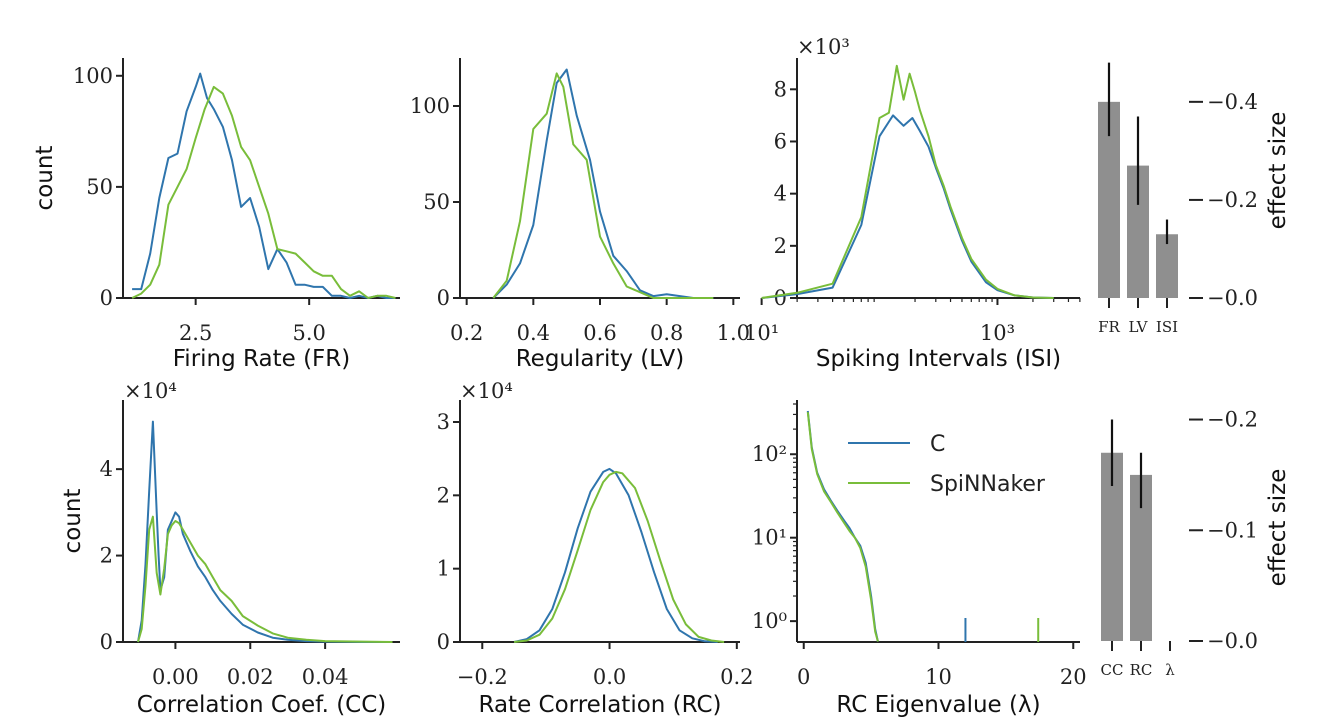 Image resolution: width=1332 pixels, height=725 pixels. What do you see at coordinates (1141, 557) in the screenshot?
I see `bar-rc` at bounding box center [1141, 557].